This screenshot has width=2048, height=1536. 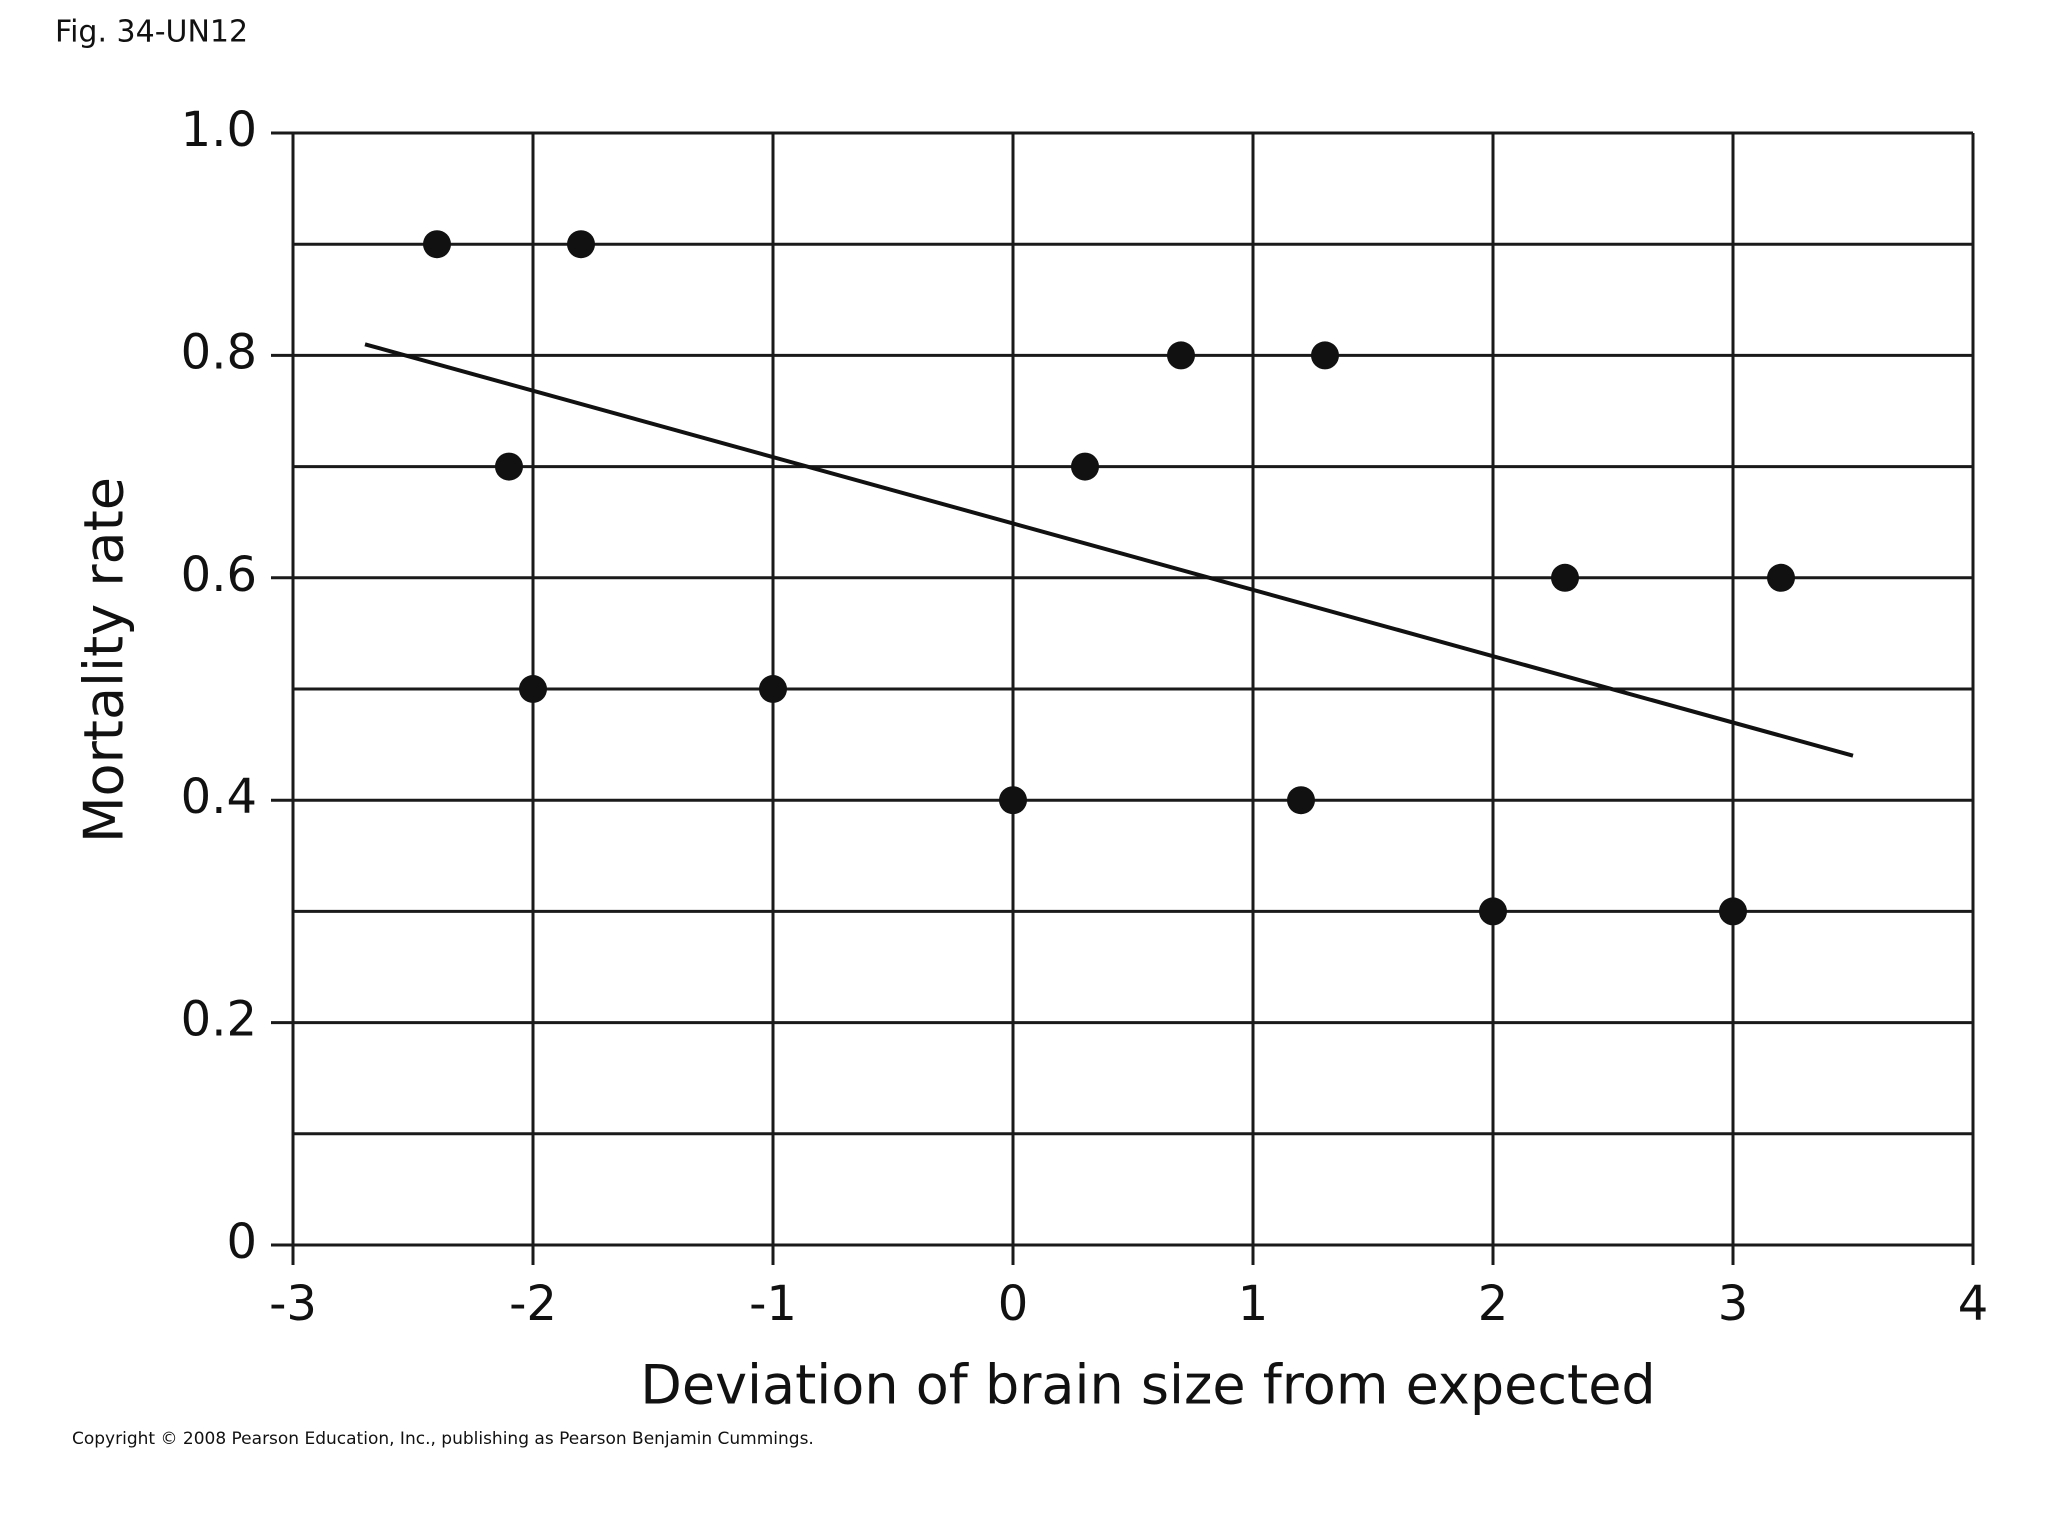 I want to click on x-tick-label: -3, so click(x=293, y=1304).